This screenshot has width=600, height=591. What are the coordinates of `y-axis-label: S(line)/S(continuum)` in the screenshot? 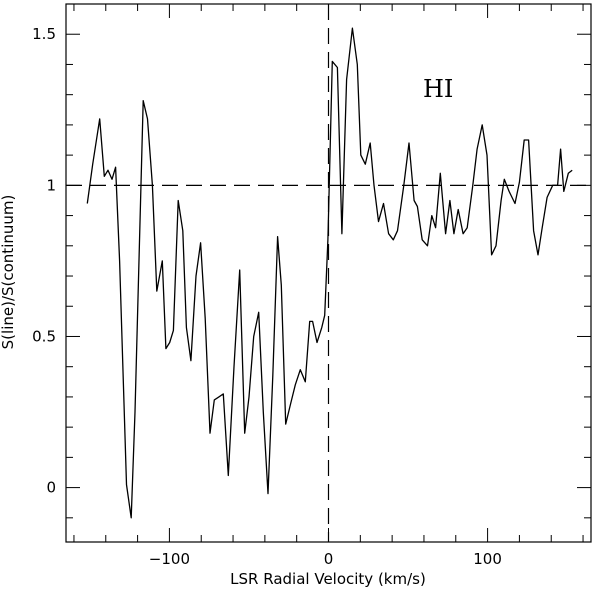 It's located at (8, 272).